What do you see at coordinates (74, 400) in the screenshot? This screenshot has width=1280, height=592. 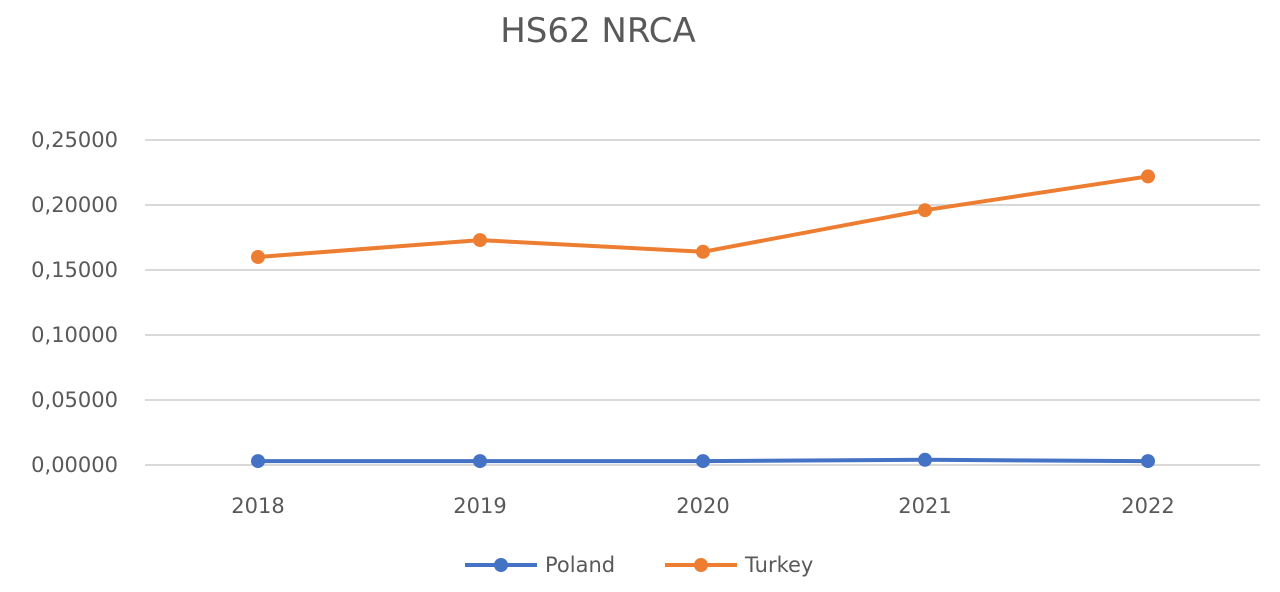 I see `y-tick-label: 0,05000` at bounding box center [74, 400].